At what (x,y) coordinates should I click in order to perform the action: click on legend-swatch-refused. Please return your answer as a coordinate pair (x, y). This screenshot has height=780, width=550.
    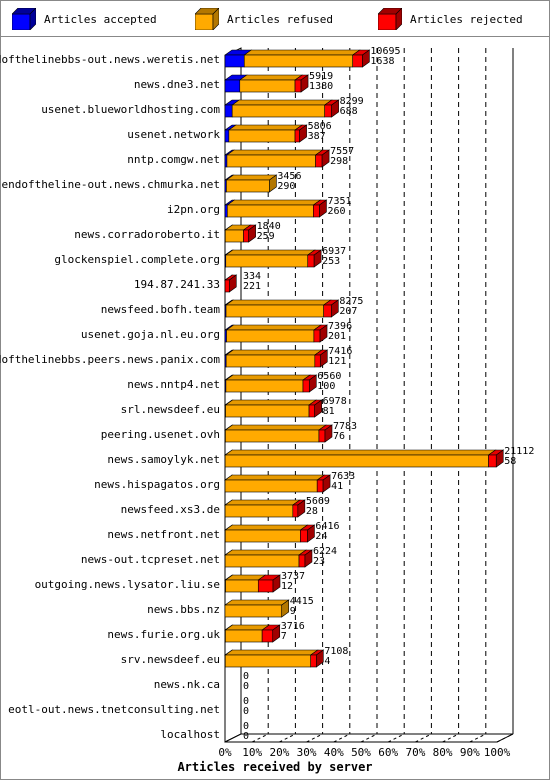
    Looking at the image, I should click on (207, 19).